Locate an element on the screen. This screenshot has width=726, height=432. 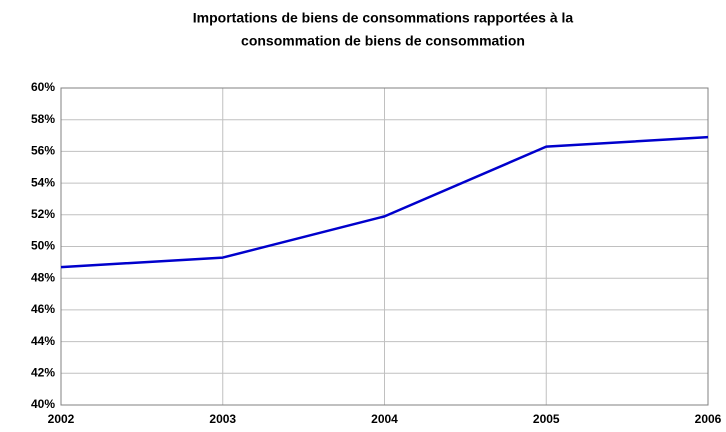
y-tick-label: 44% is located at coordinates (43, 341).